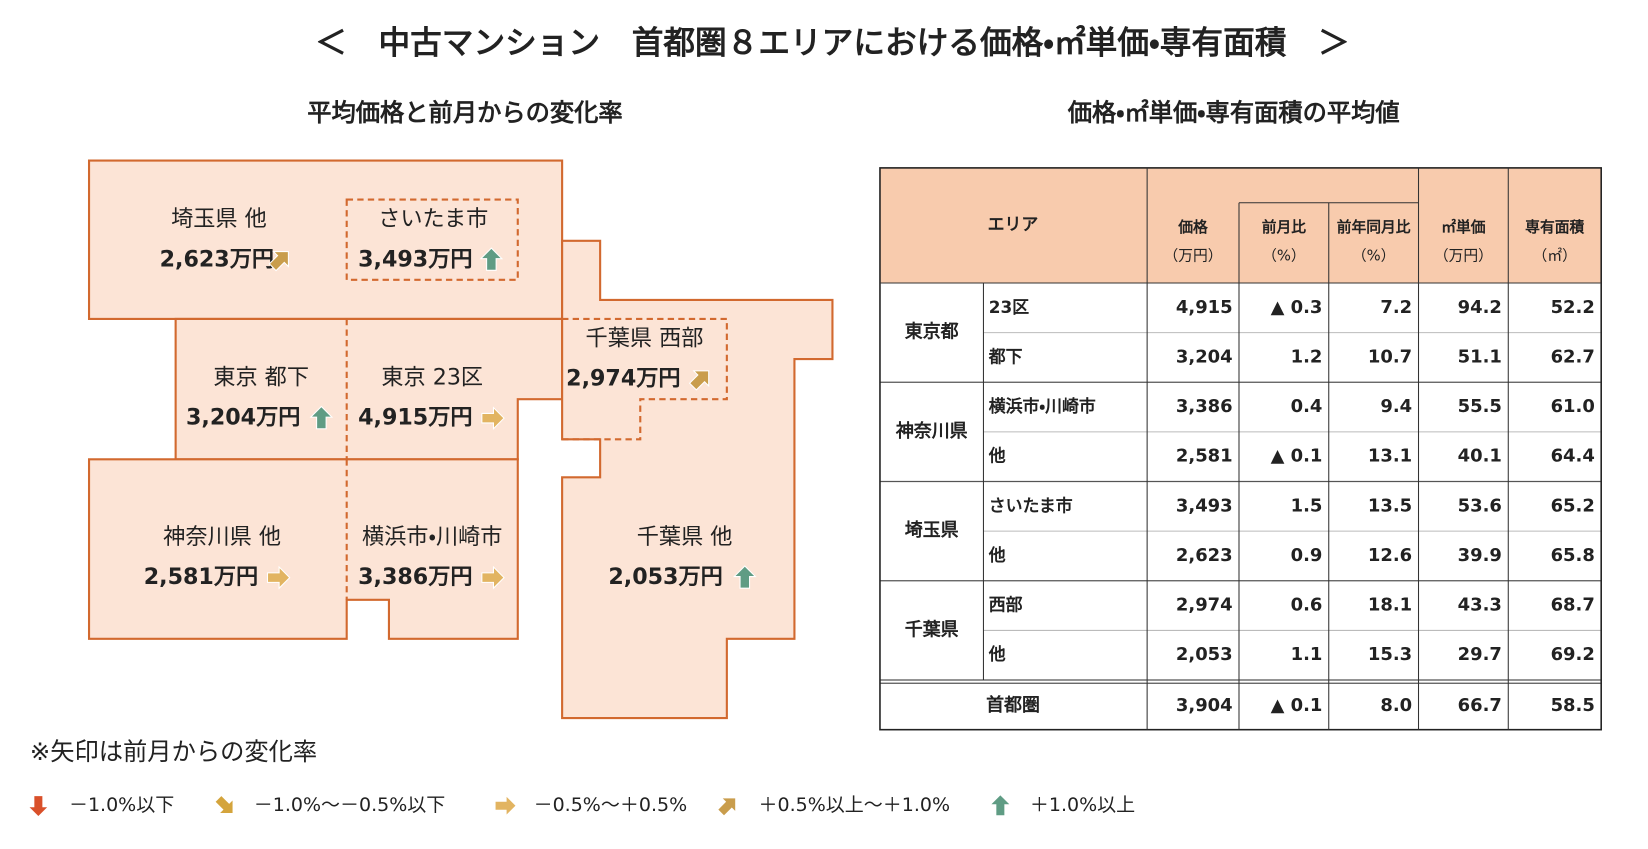  What do you see at coordinates (1396, 307) in the screenshot?
I see `table-cell: 7.2` at bounding box center [1396, 307].